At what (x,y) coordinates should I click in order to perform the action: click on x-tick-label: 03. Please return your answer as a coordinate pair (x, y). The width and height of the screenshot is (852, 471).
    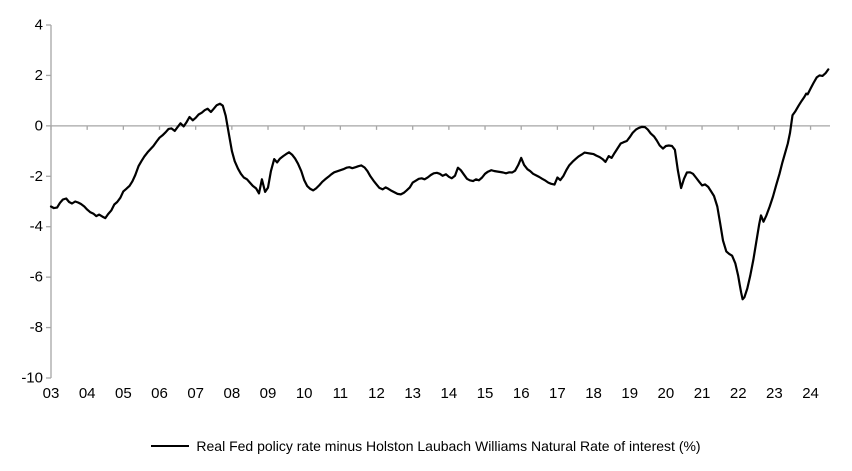
    Looking at the image, I should click on (51, 393).